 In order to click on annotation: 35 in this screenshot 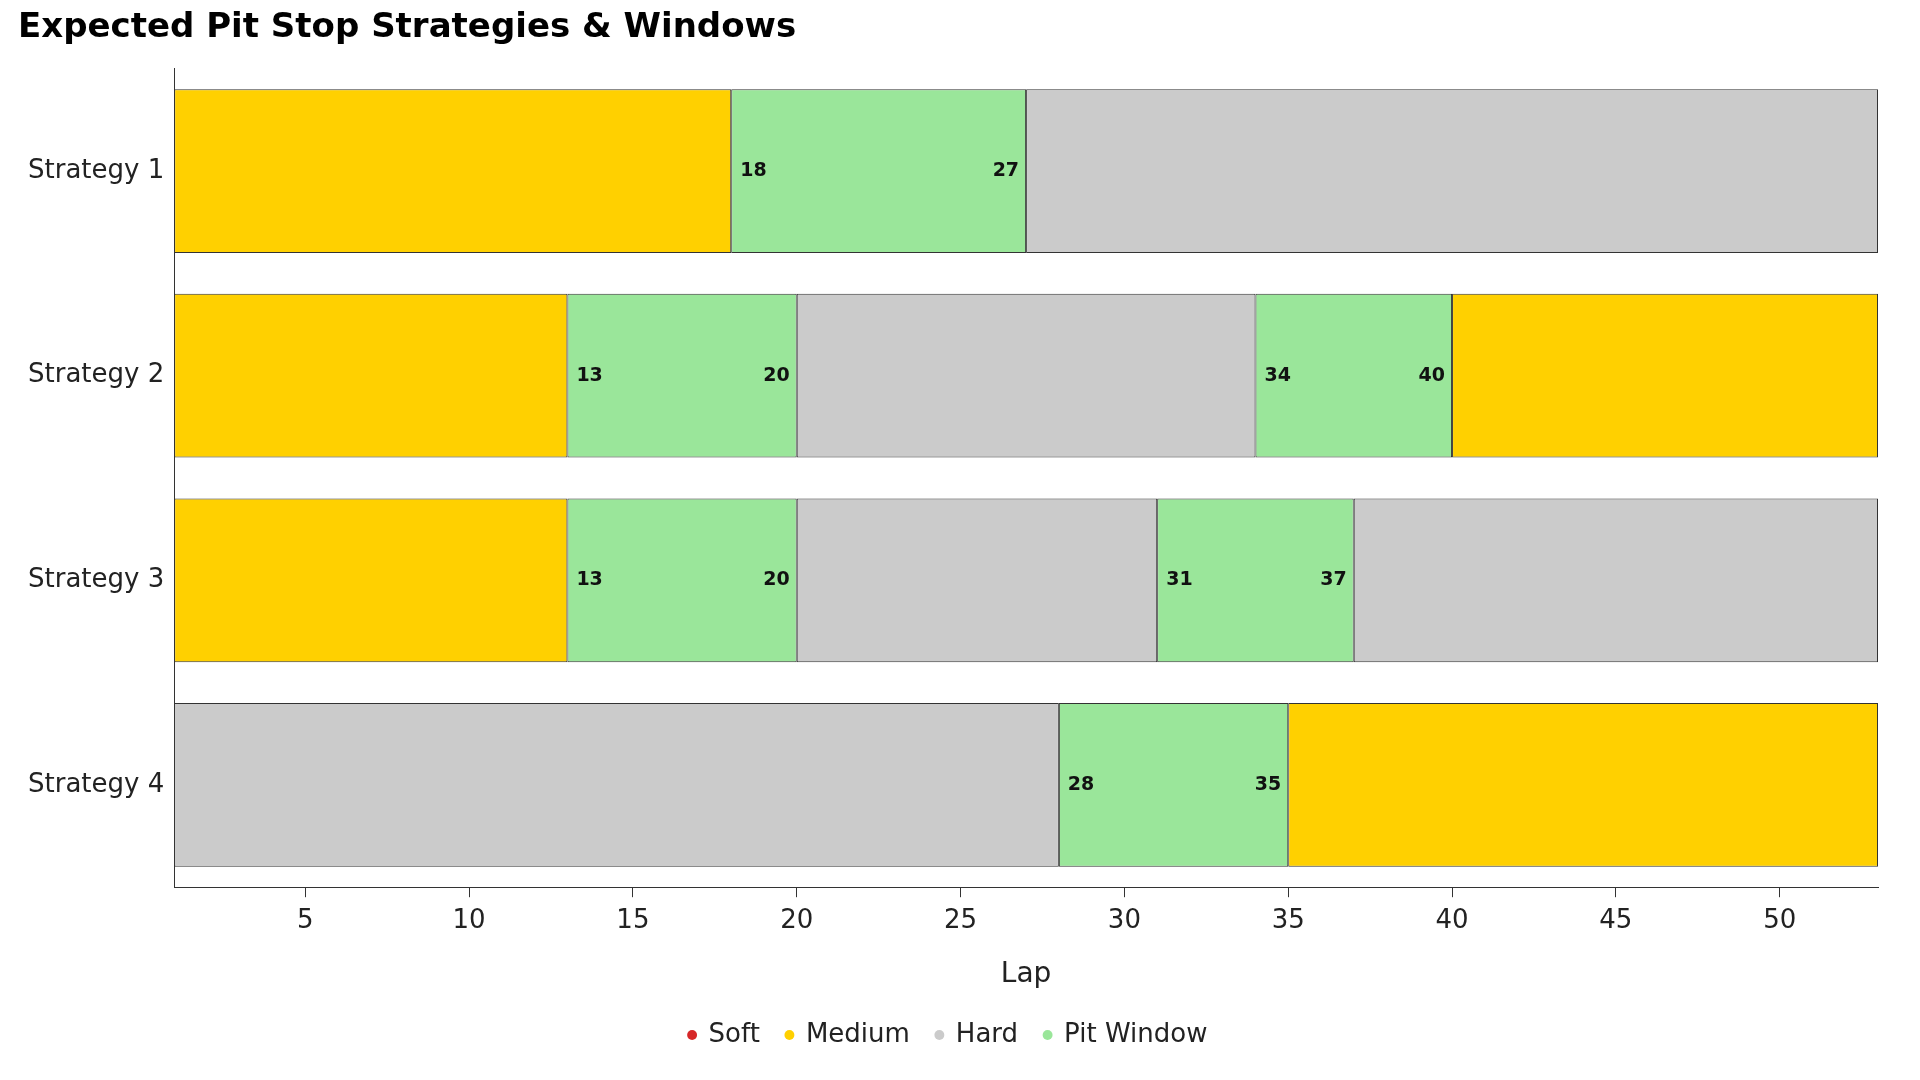, I will do `click(1268, 782)`.